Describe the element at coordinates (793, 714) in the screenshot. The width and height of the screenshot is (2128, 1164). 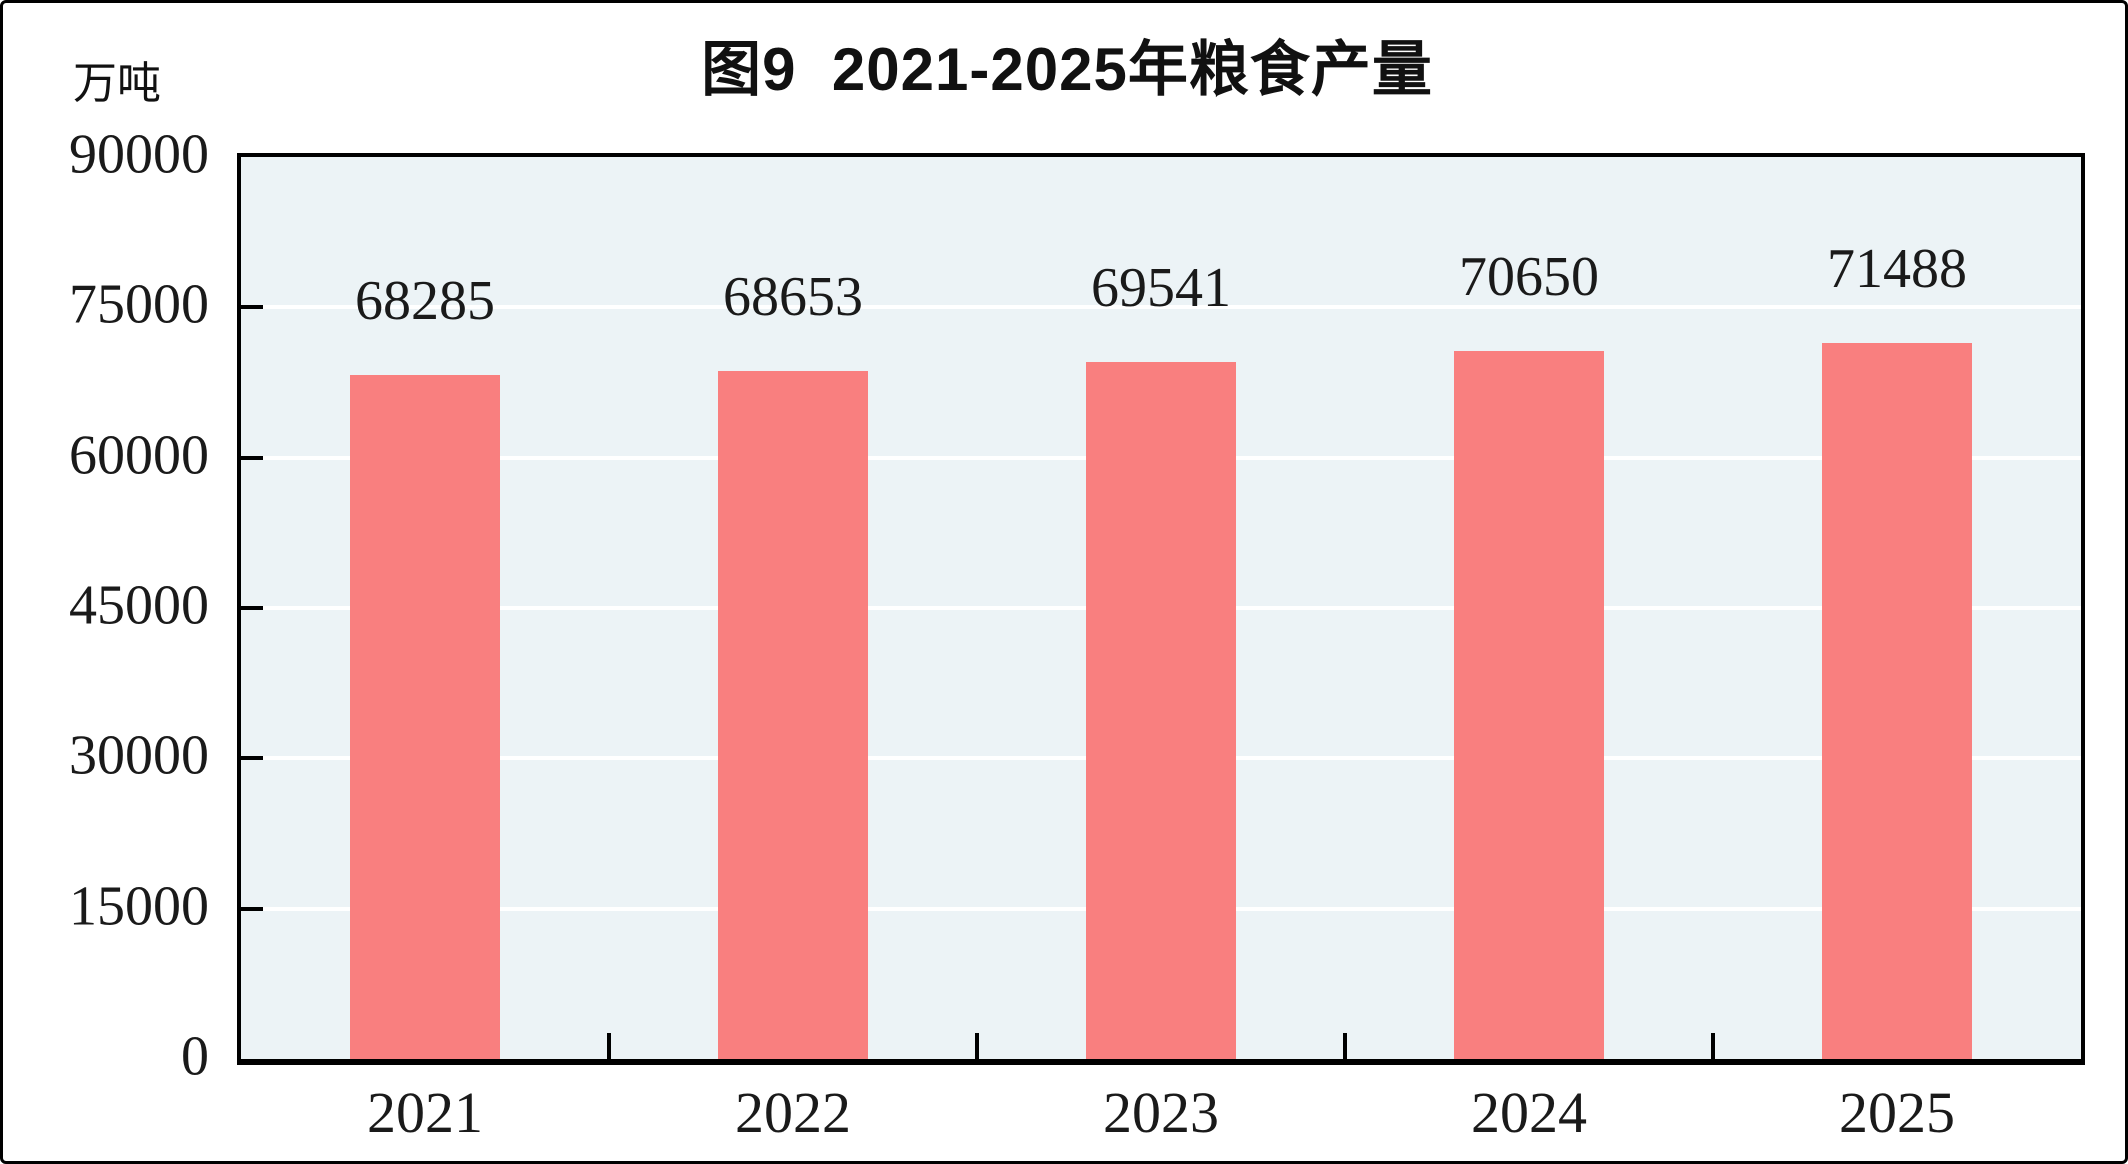
I see `bar-2022` at that location.